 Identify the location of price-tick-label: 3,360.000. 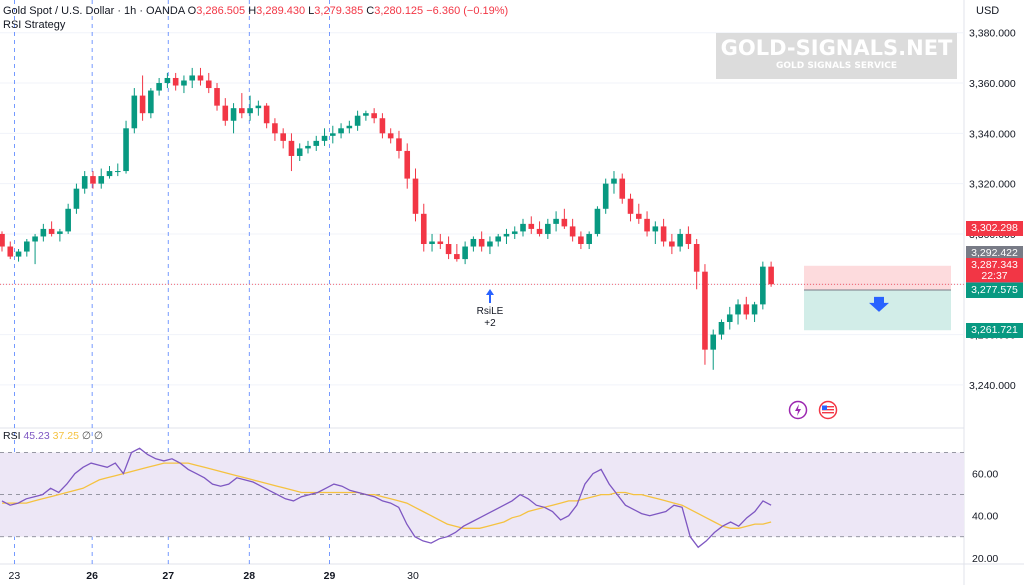
(992, 84).